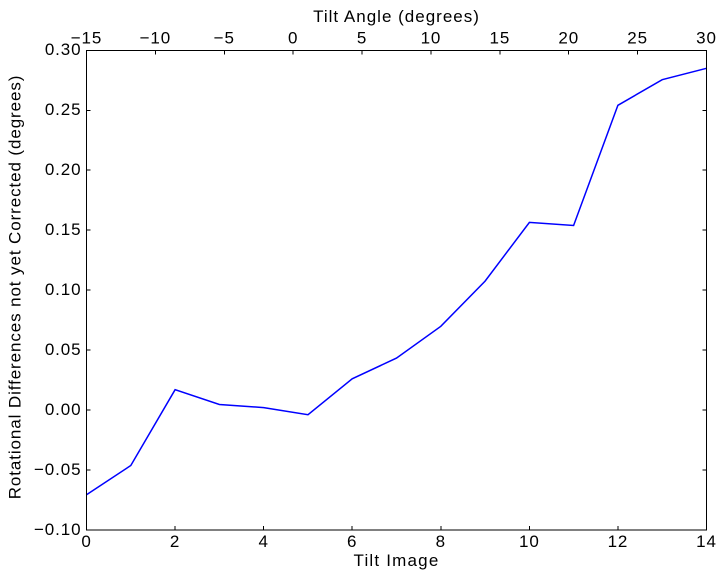 Image resolution: width=725 pixels, height=579 pixels. I want to click on svg-text: 12, so click(618, 541).